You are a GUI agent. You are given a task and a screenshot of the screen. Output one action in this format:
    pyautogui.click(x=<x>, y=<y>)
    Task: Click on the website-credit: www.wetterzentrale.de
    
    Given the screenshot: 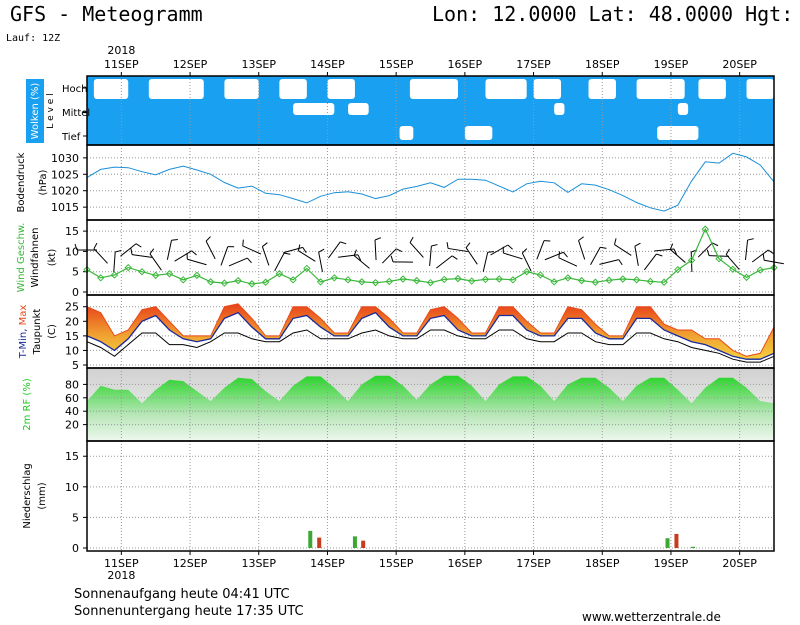 What is the action you would take?
    pyautogui.click(x=651, y=617)
    